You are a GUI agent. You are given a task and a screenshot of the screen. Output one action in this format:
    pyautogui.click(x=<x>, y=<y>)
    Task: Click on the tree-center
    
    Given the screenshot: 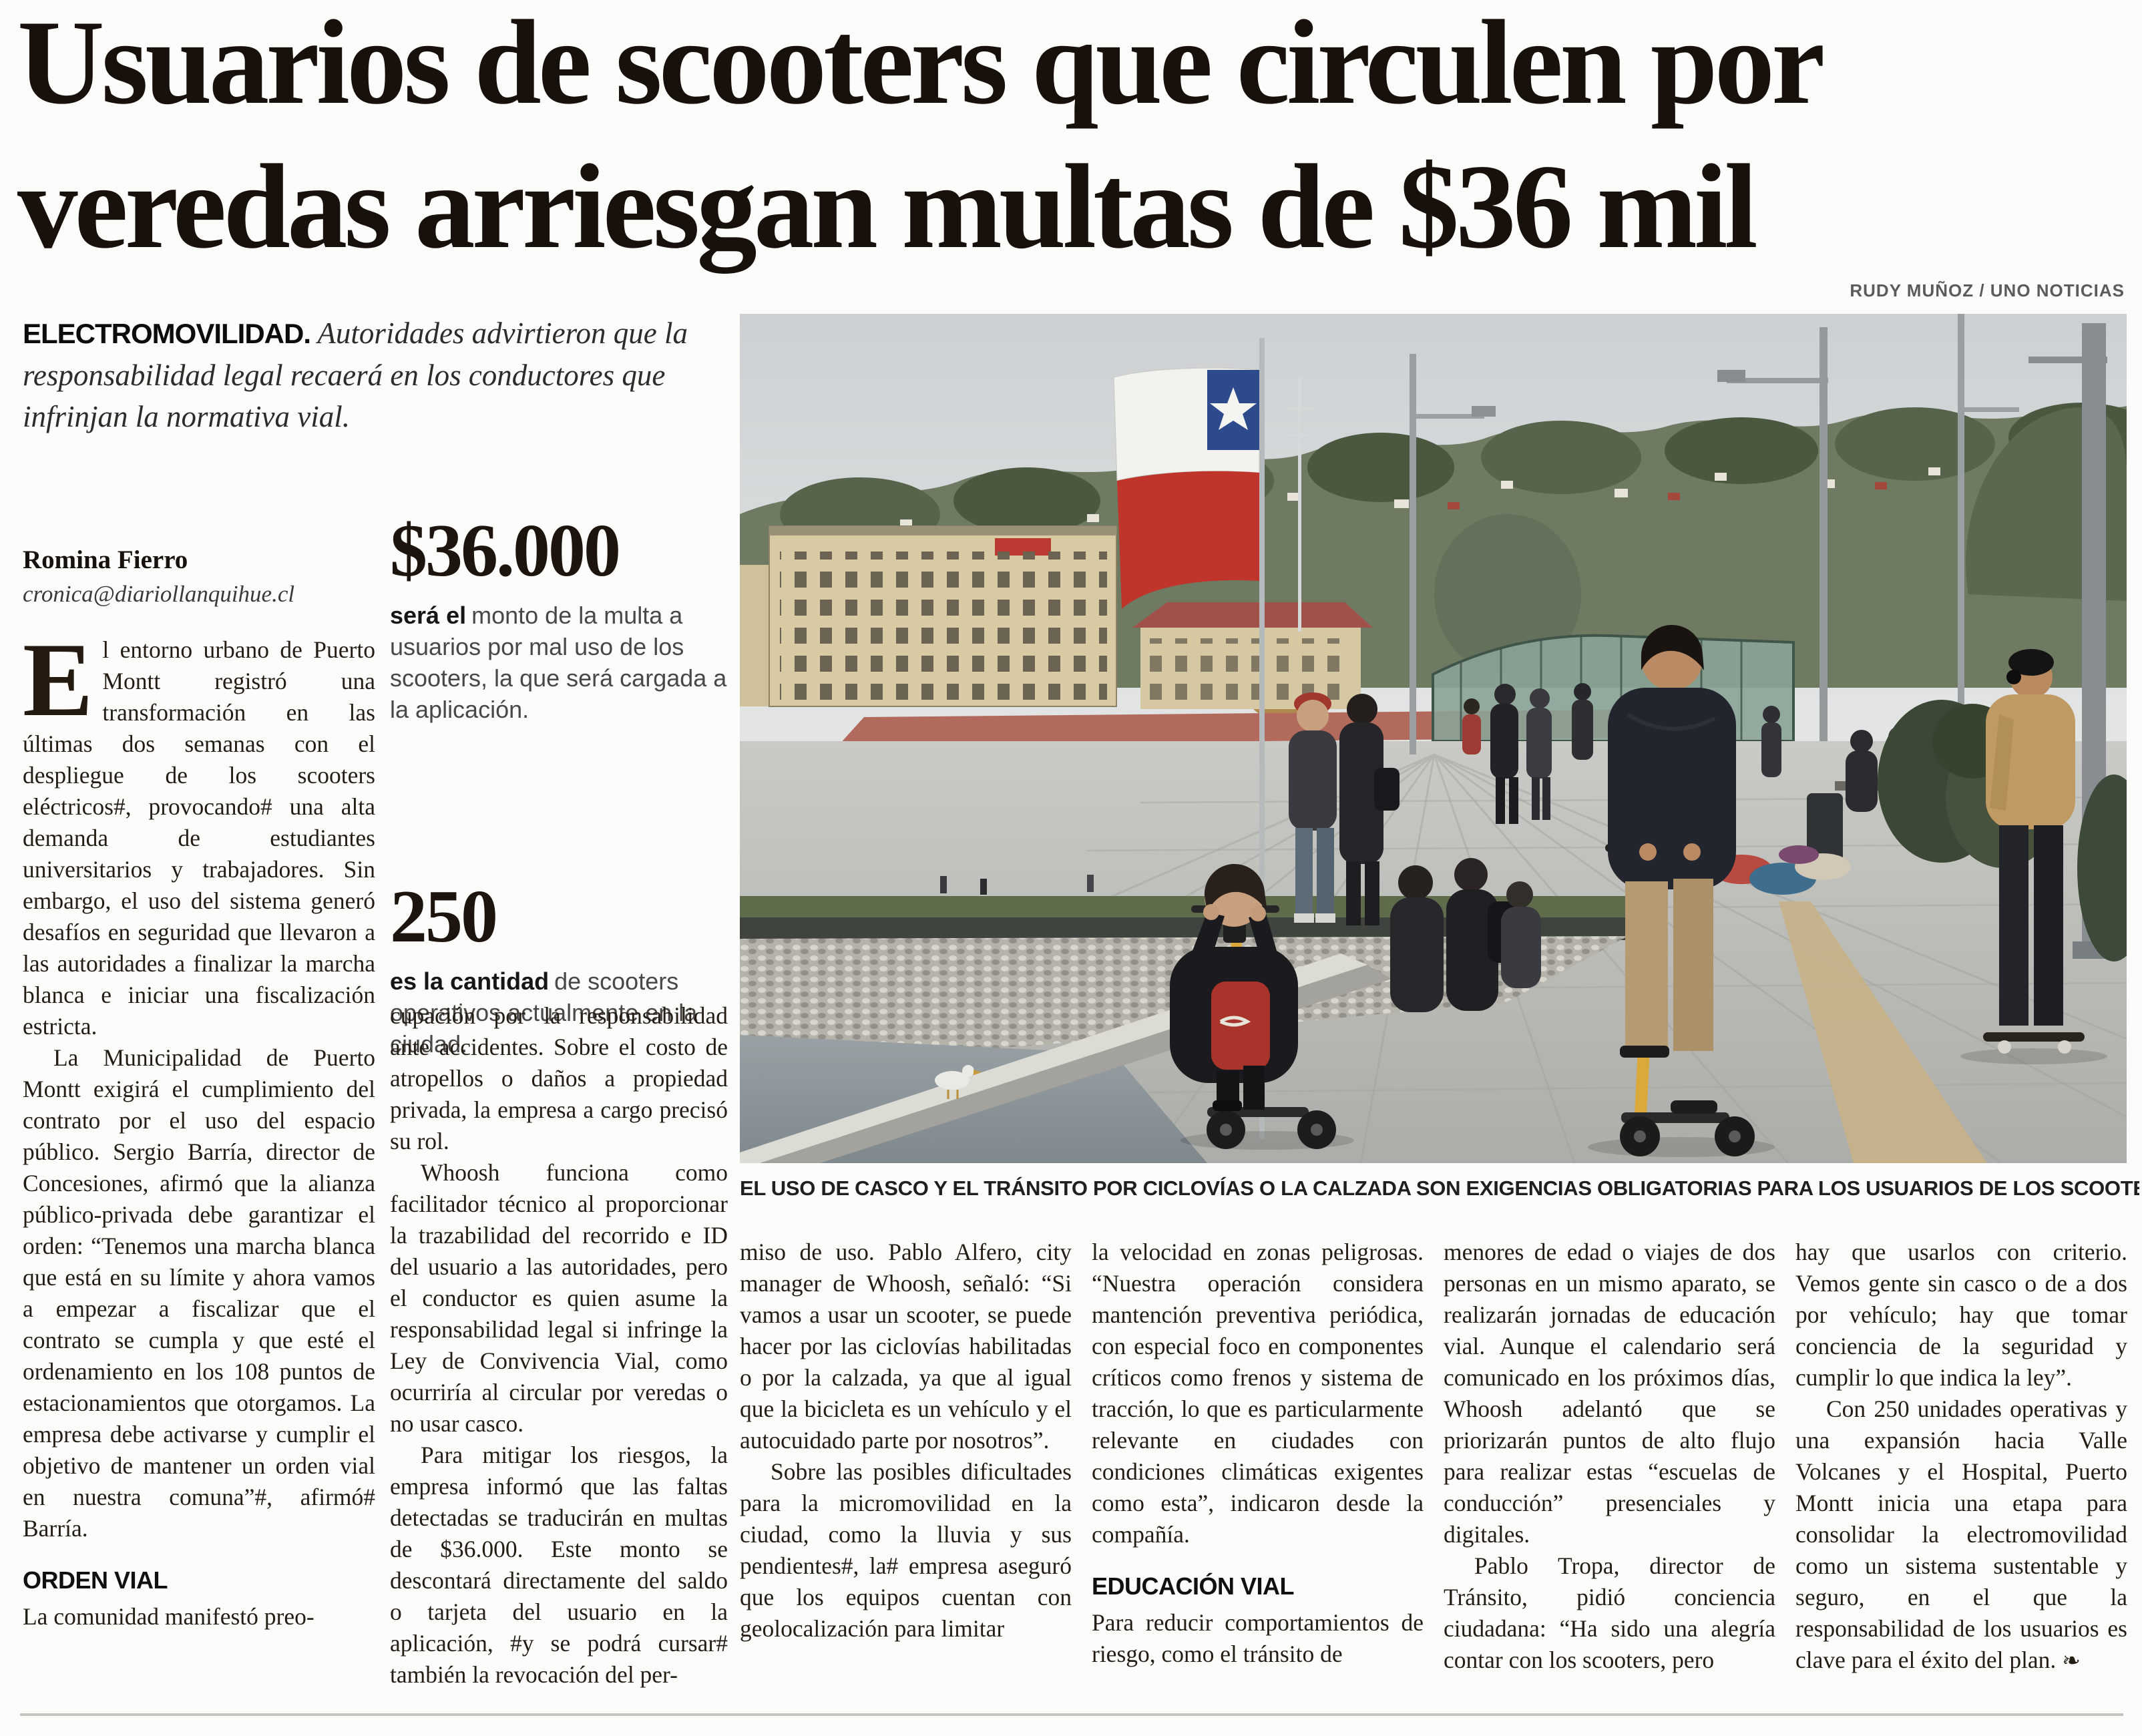 What is the action you would take?
    pyautogui.click(x=1508, y=594)
    